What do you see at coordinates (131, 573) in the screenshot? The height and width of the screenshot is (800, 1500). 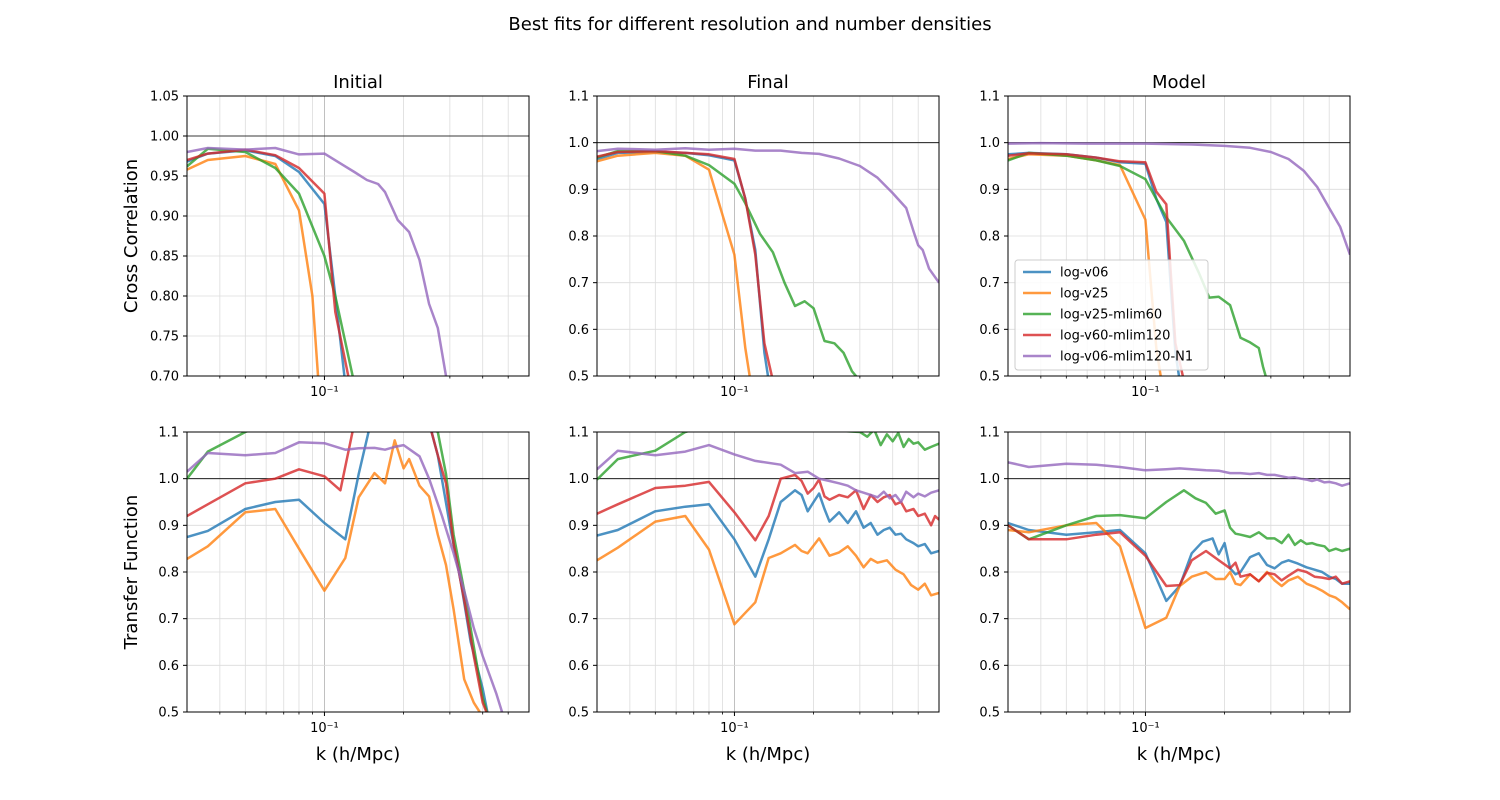 I see `y-axis-label: Transfer Function` at bounding box center [131, 573].